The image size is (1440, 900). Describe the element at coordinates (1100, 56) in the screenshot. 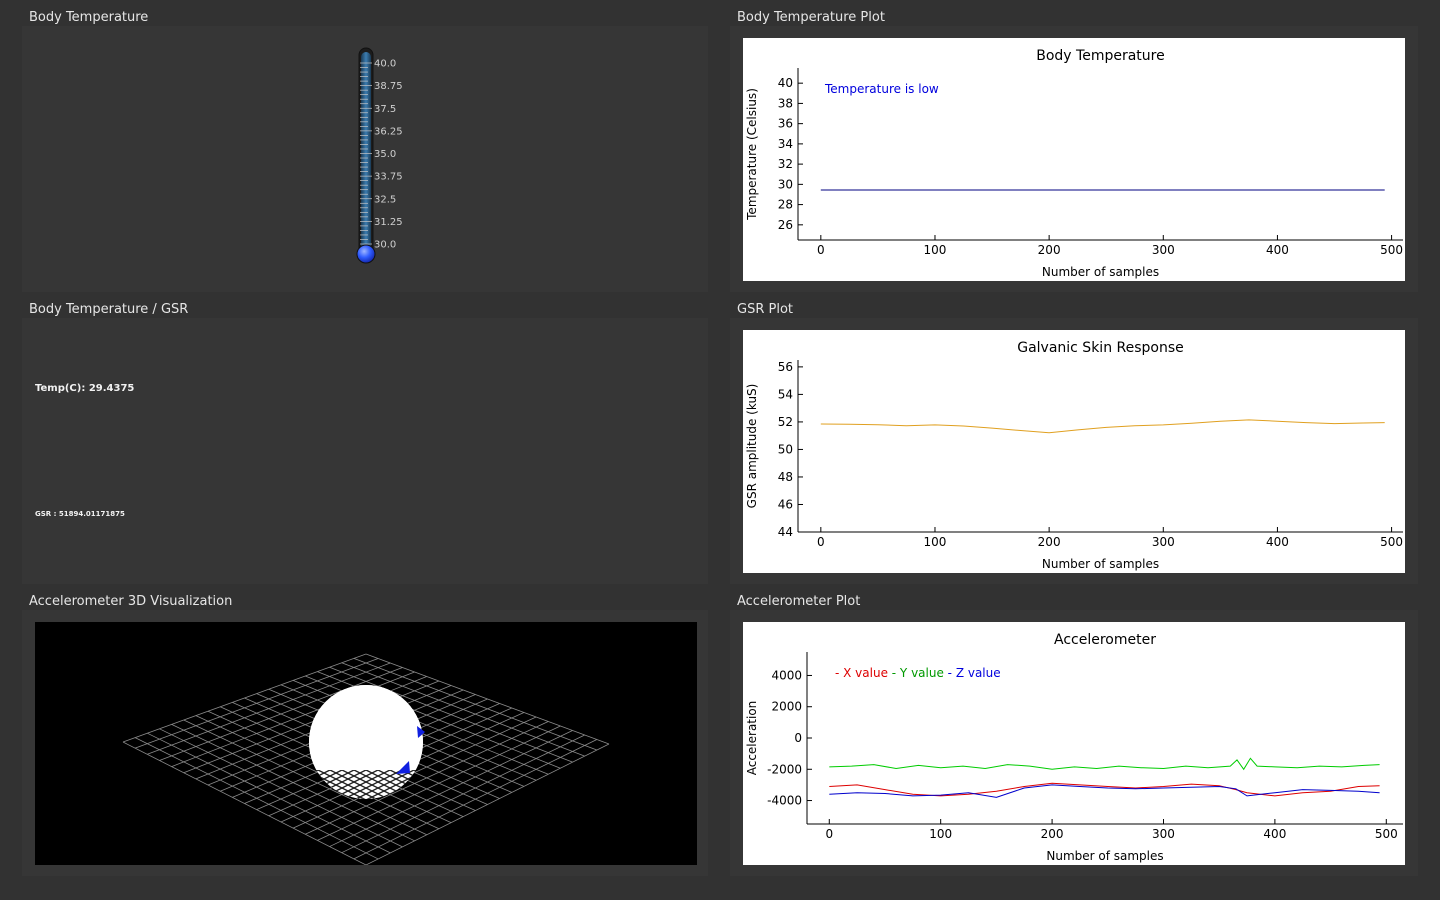

I see `chart-title: Body Temperature` at that location.